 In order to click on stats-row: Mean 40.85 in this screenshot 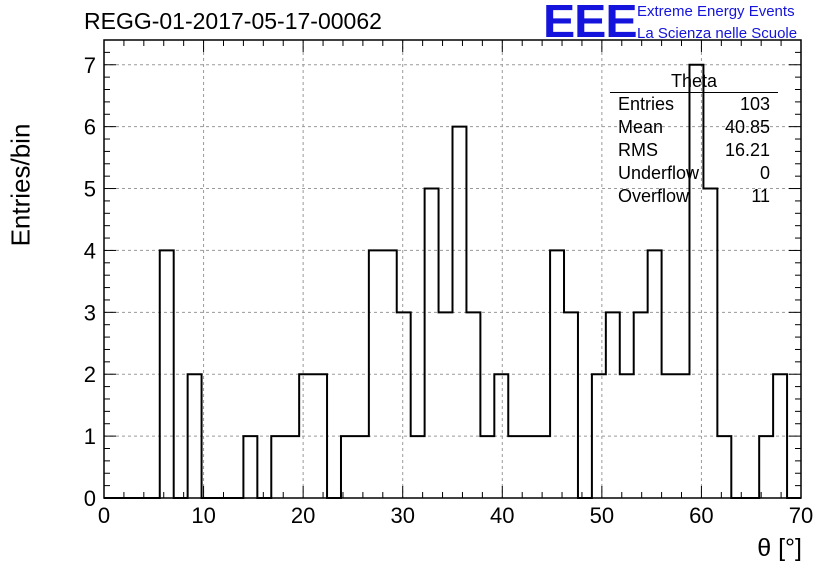, I will do `click(694, 127)`.